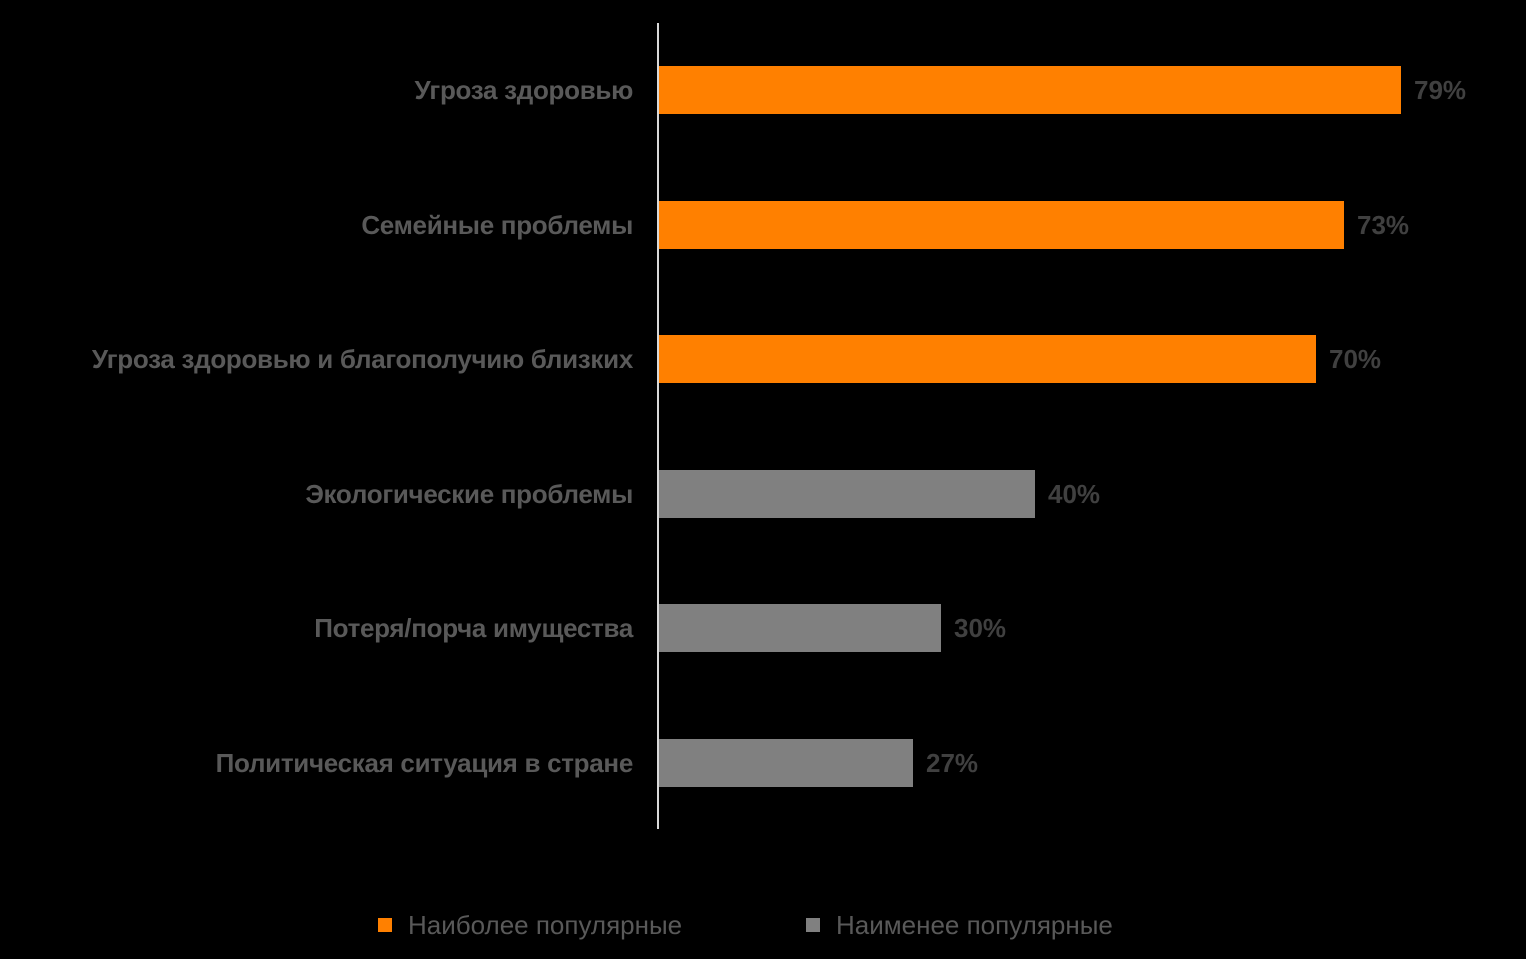  Describe the element at coordinates (362, 359) in the screenshot. I see `category-label: Угроза здоровью и благополучию близких` at that location.